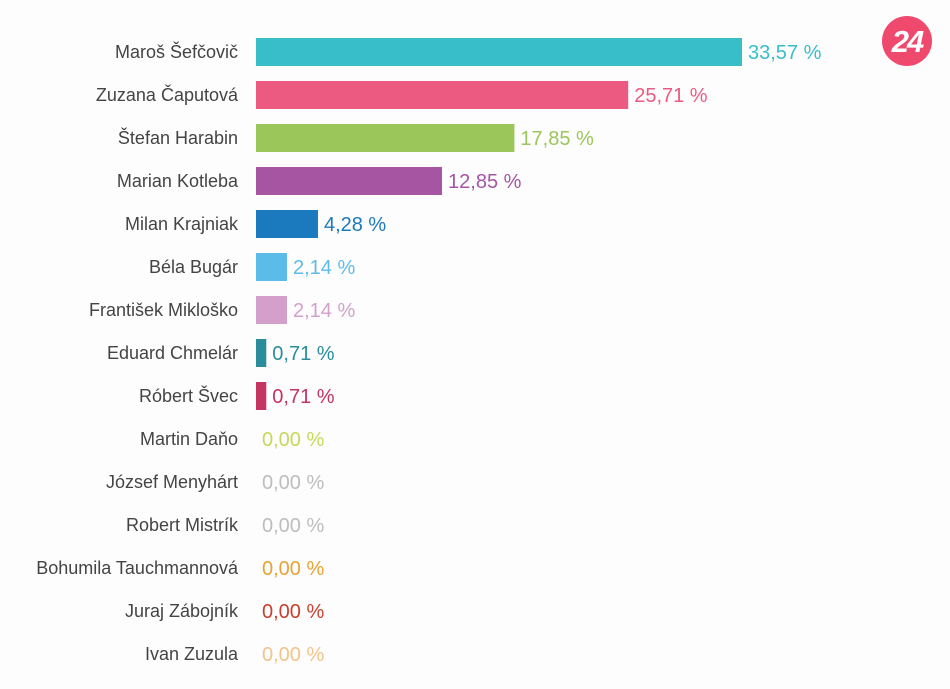 The height and width of the screenshot is (689, 950). I want to click on category-label: Robert Mistrík, so click(182, 525).